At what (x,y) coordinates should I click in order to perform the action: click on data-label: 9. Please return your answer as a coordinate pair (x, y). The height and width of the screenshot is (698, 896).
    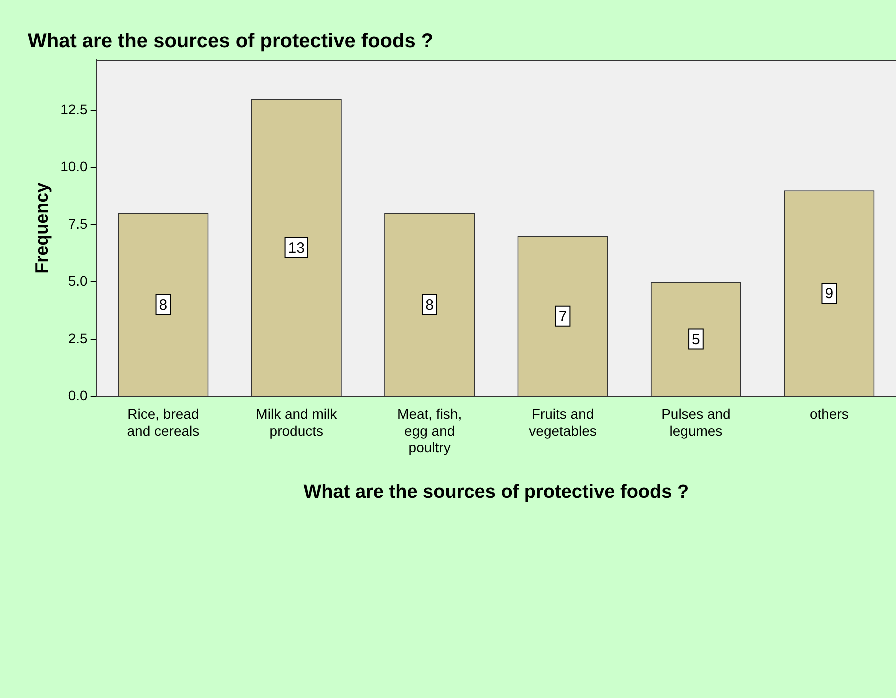
    Looking at the image, I should click on (829, 294).